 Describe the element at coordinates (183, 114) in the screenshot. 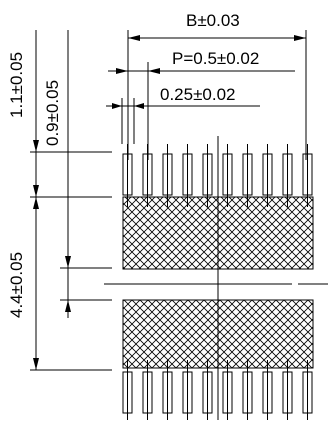

I see `dim-pin-width: 0.25±0.02` at that location.